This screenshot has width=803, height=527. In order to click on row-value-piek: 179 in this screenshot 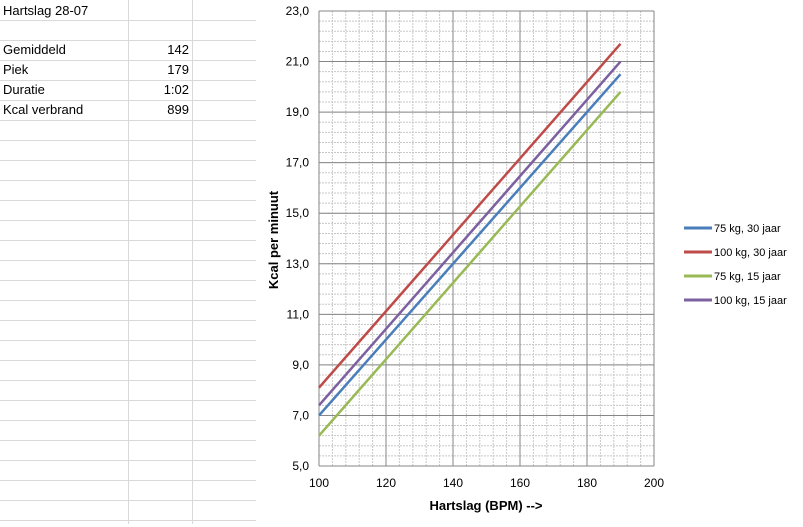, I will do `click(178, 69)`.